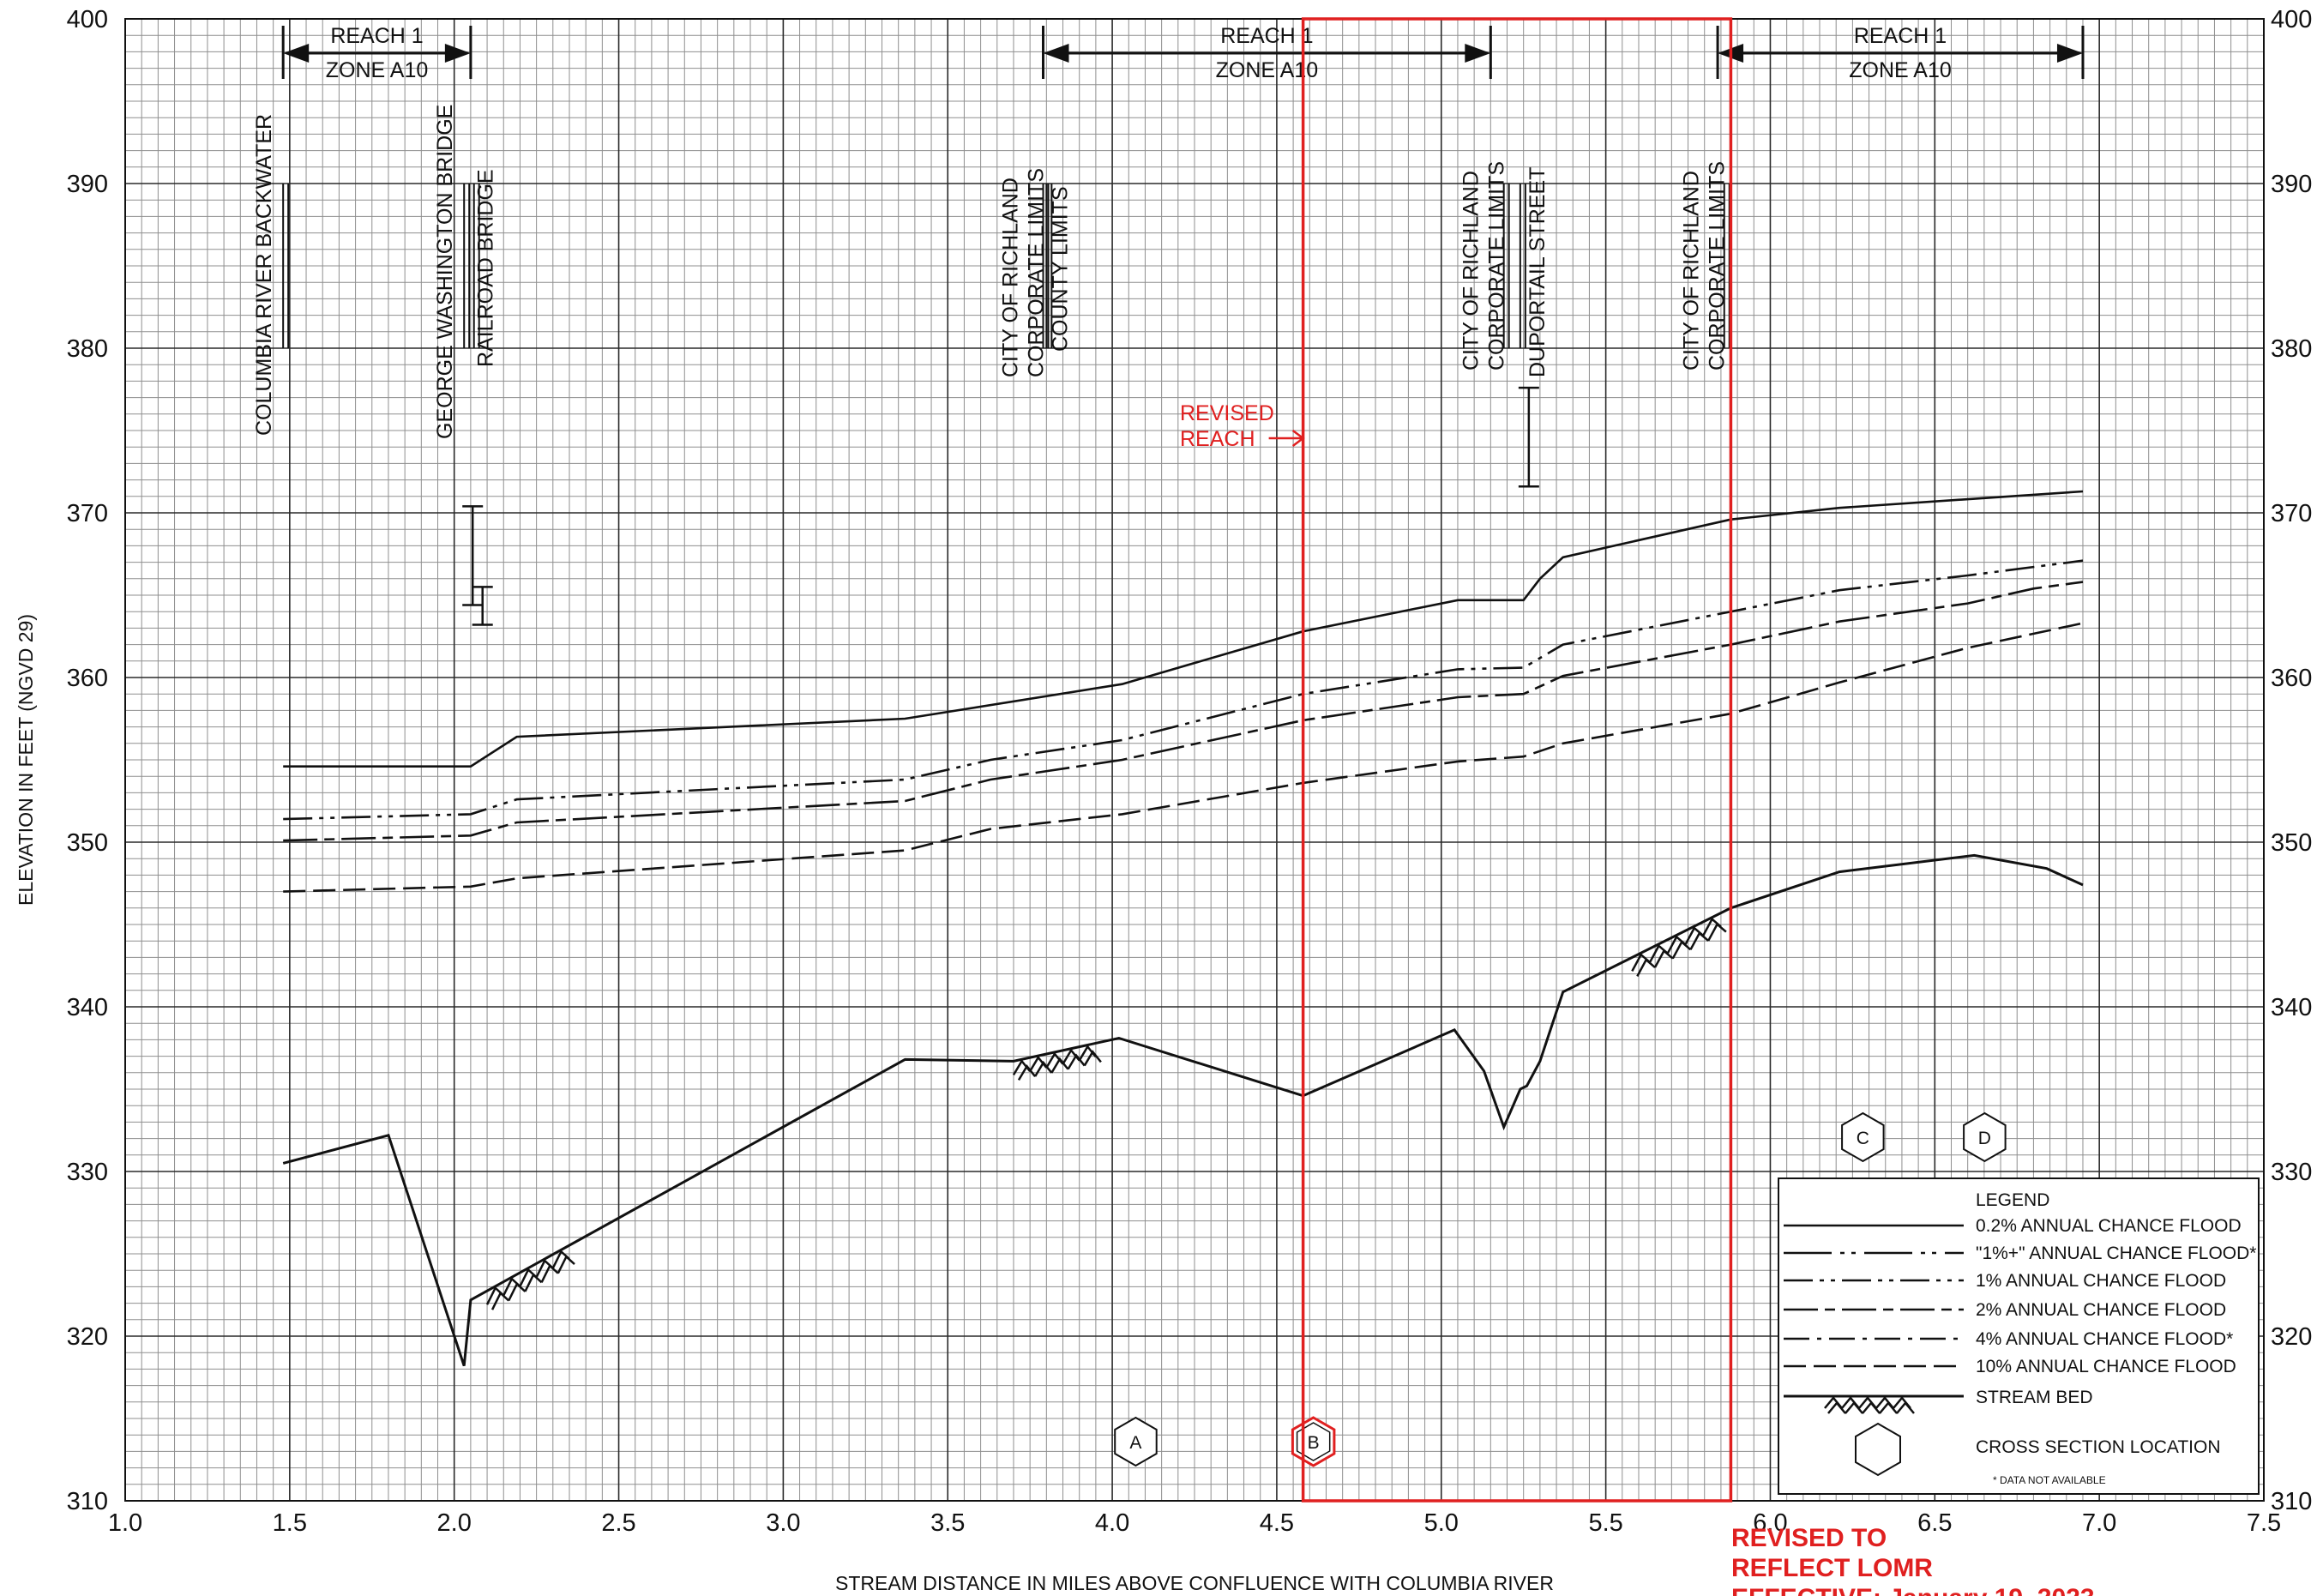 The width and height of the screenshot is (2323, 1596). What do you see at coordinates (87, 678) in the screenshot?
I see `y-tick-label-left: 360` at bounding box center [87, 678].